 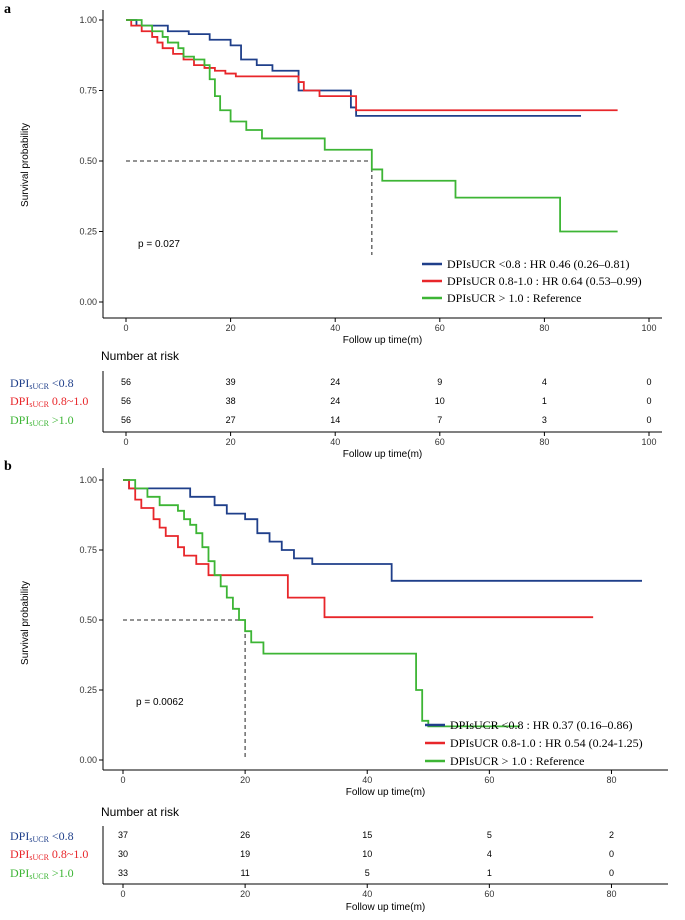 I want to click on panel-letter: b, so click(x=8, y=466).